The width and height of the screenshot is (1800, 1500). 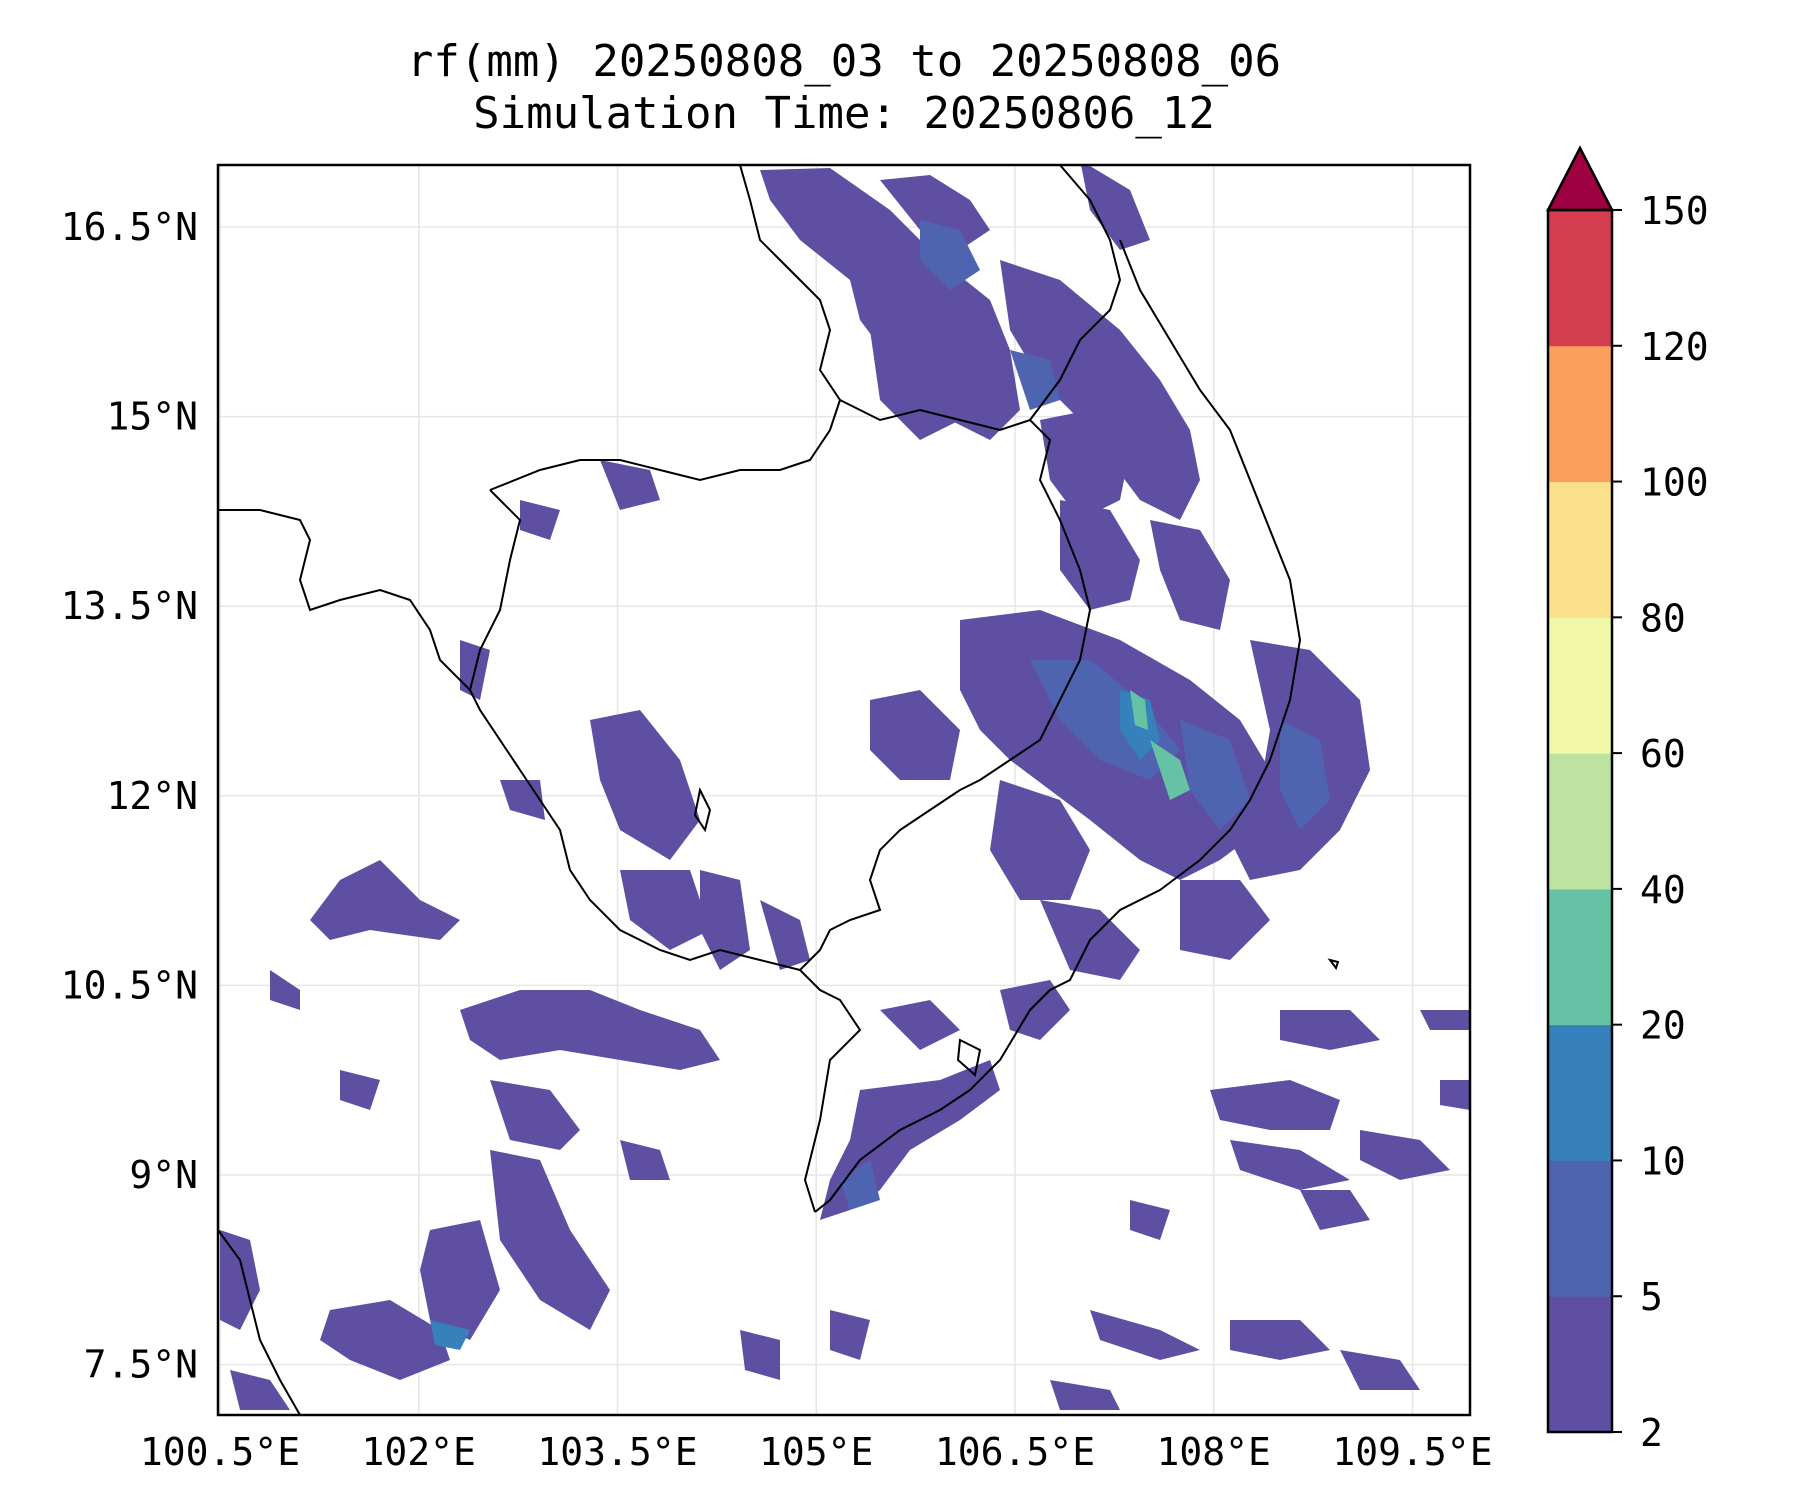 I want to click on border-cambodia-north, so click(x=495, y=590).